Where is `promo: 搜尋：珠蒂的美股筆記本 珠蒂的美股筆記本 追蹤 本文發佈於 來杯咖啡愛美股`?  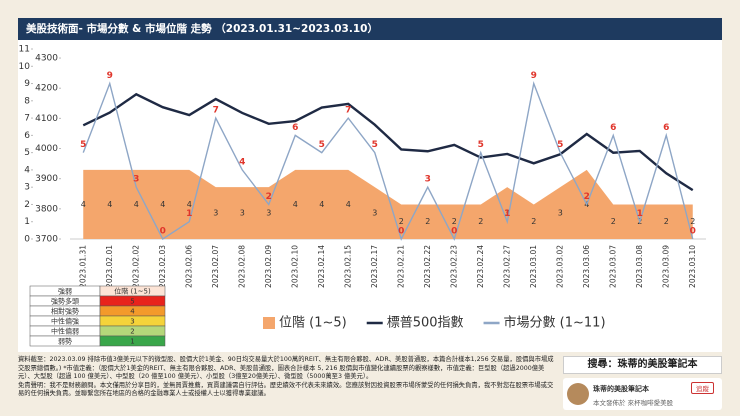
promo: 搜尋：珠蒂的美股筆記本 珠蒂的美股筆記本 追蹤 本文發佈於 來杯咖啡愛美股 is located at coordinates (642, 383).